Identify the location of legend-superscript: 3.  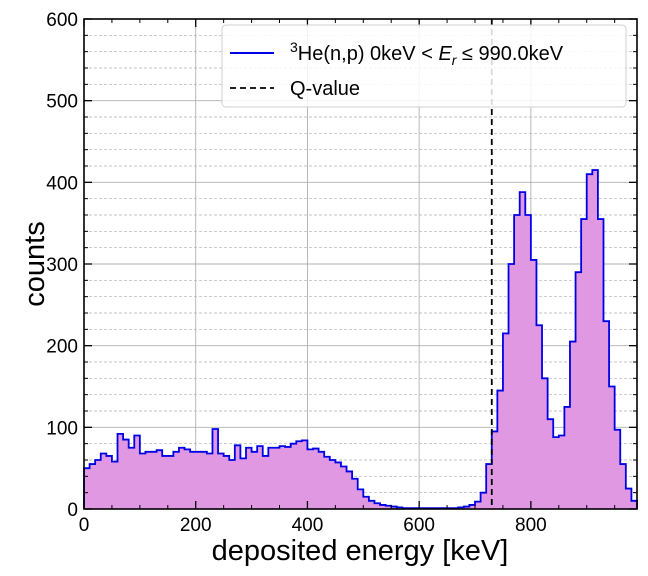
(294, 47).